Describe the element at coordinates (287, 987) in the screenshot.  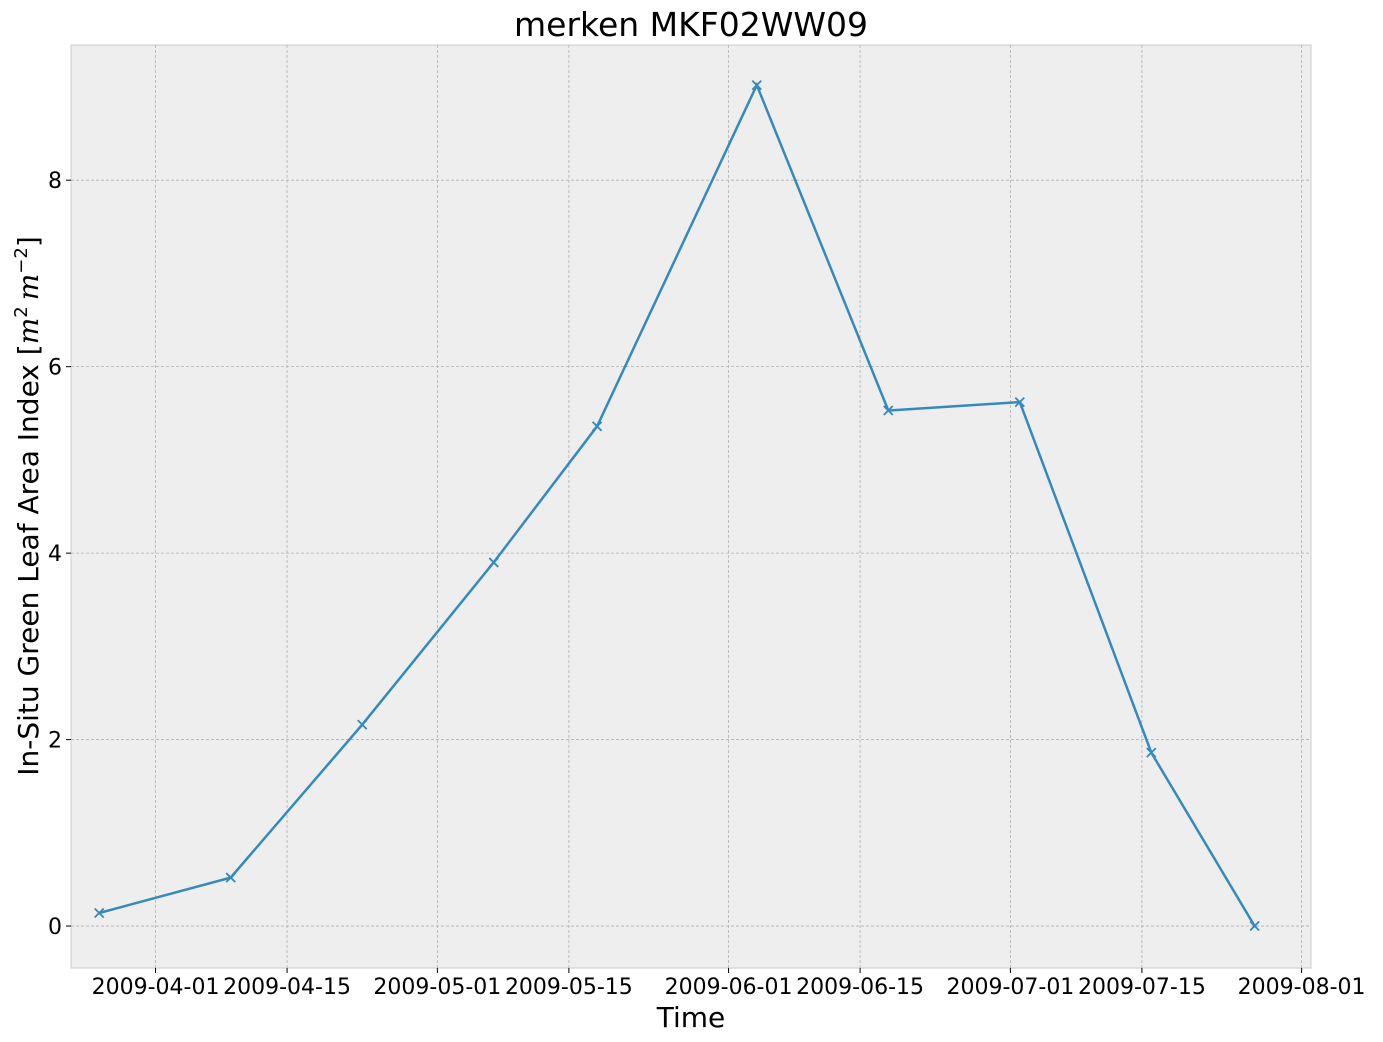
I see `x-tick-label: 2009-04-15` at that location.